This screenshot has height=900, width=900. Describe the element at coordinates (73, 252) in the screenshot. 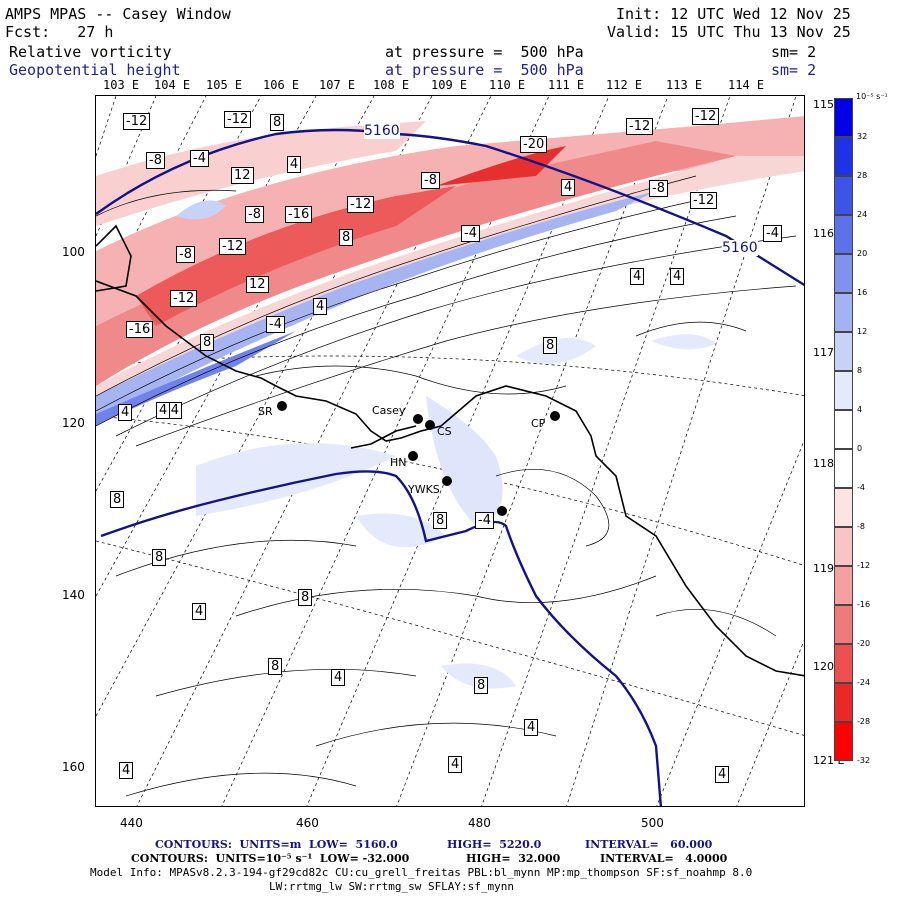

I see `y-tick: 100` at that location.